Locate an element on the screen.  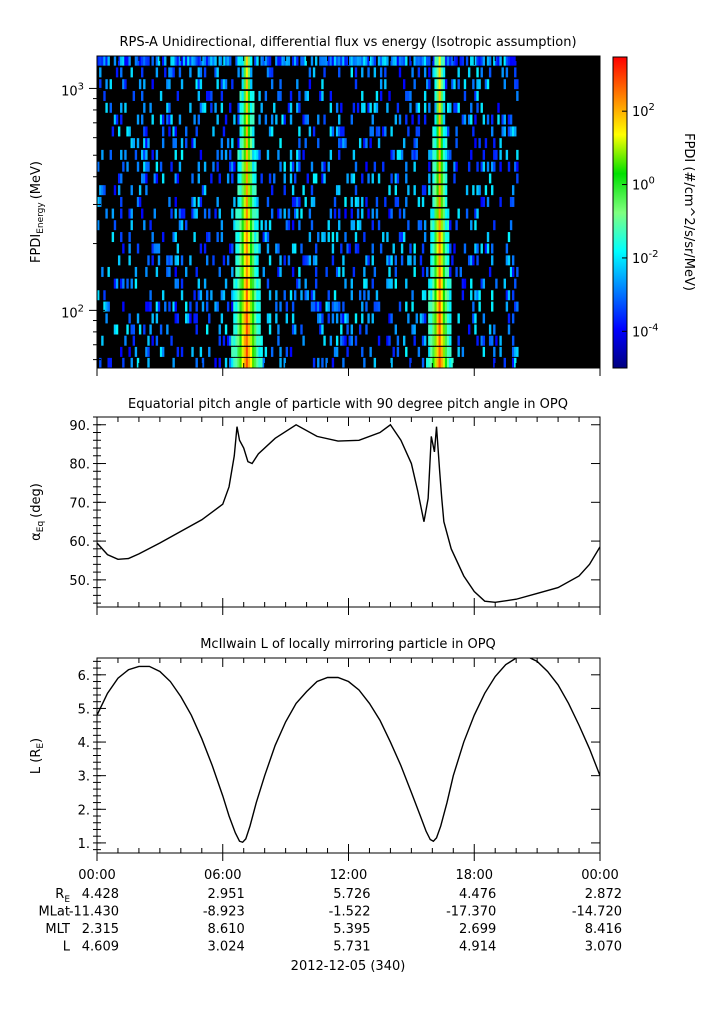
colorbar-tick-label-1: 10-2 is located at coordinates (645, 258).